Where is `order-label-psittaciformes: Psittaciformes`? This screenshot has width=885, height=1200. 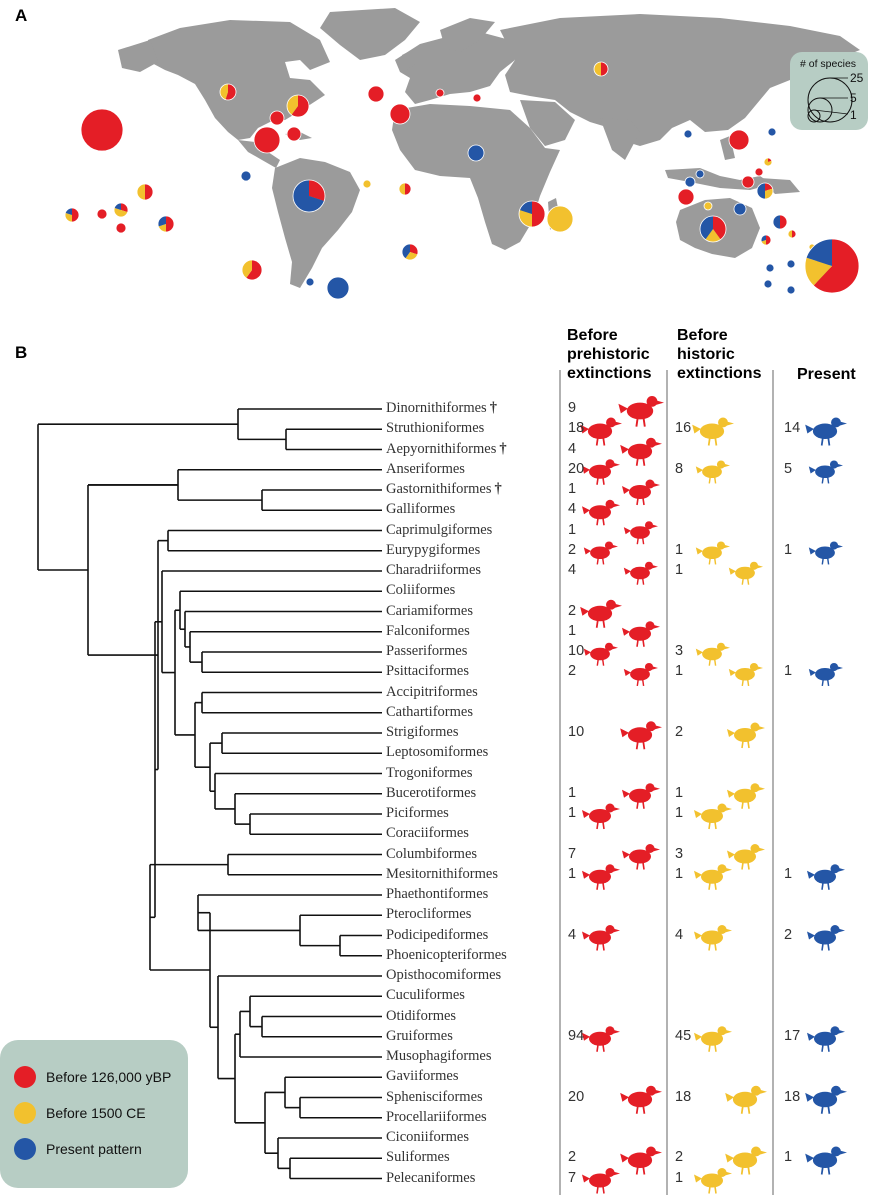 order-label-psittaciformes: Psittaciformes is located at coordinates (427, 671).